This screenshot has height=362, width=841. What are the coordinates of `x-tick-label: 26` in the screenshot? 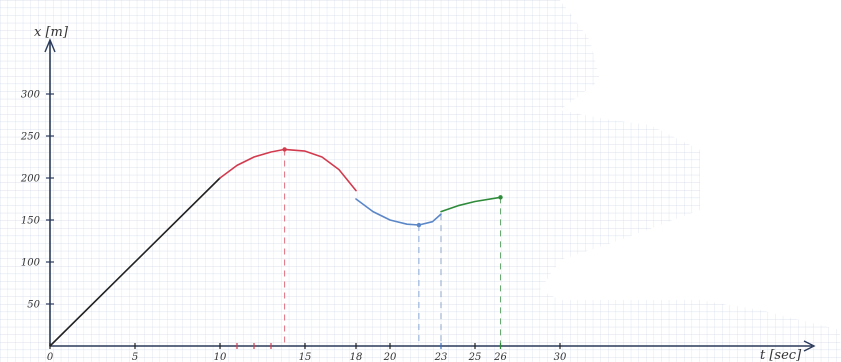 It's located at (500, 357).